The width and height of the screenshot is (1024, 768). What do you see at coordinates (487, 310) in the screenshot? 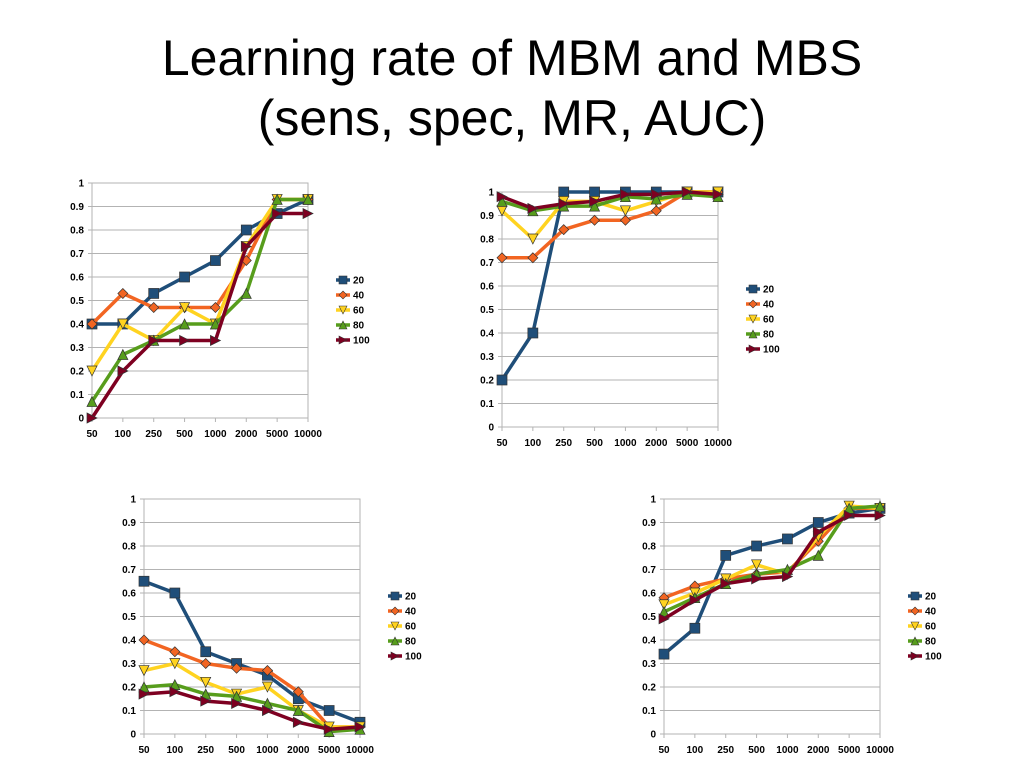
I see `y-tick-label: 0.5` at bounding box center [487, 310].